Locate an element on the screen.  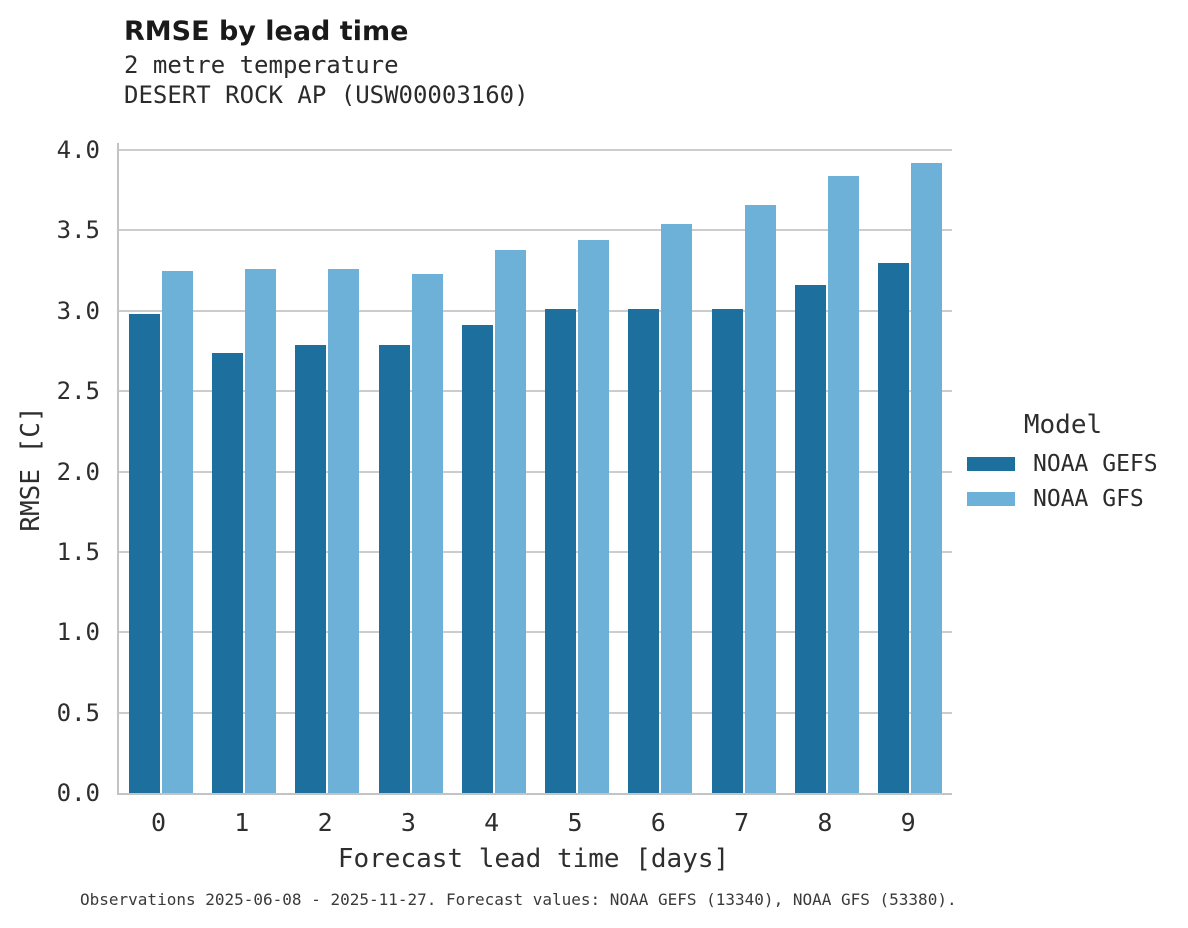
x-tick-label: 9 is located at coordinates (908, 822).